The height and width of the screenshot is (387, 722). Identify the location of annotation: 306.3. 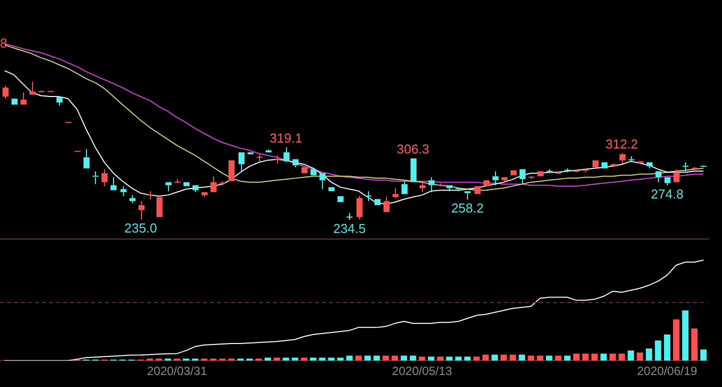
(413, 148).